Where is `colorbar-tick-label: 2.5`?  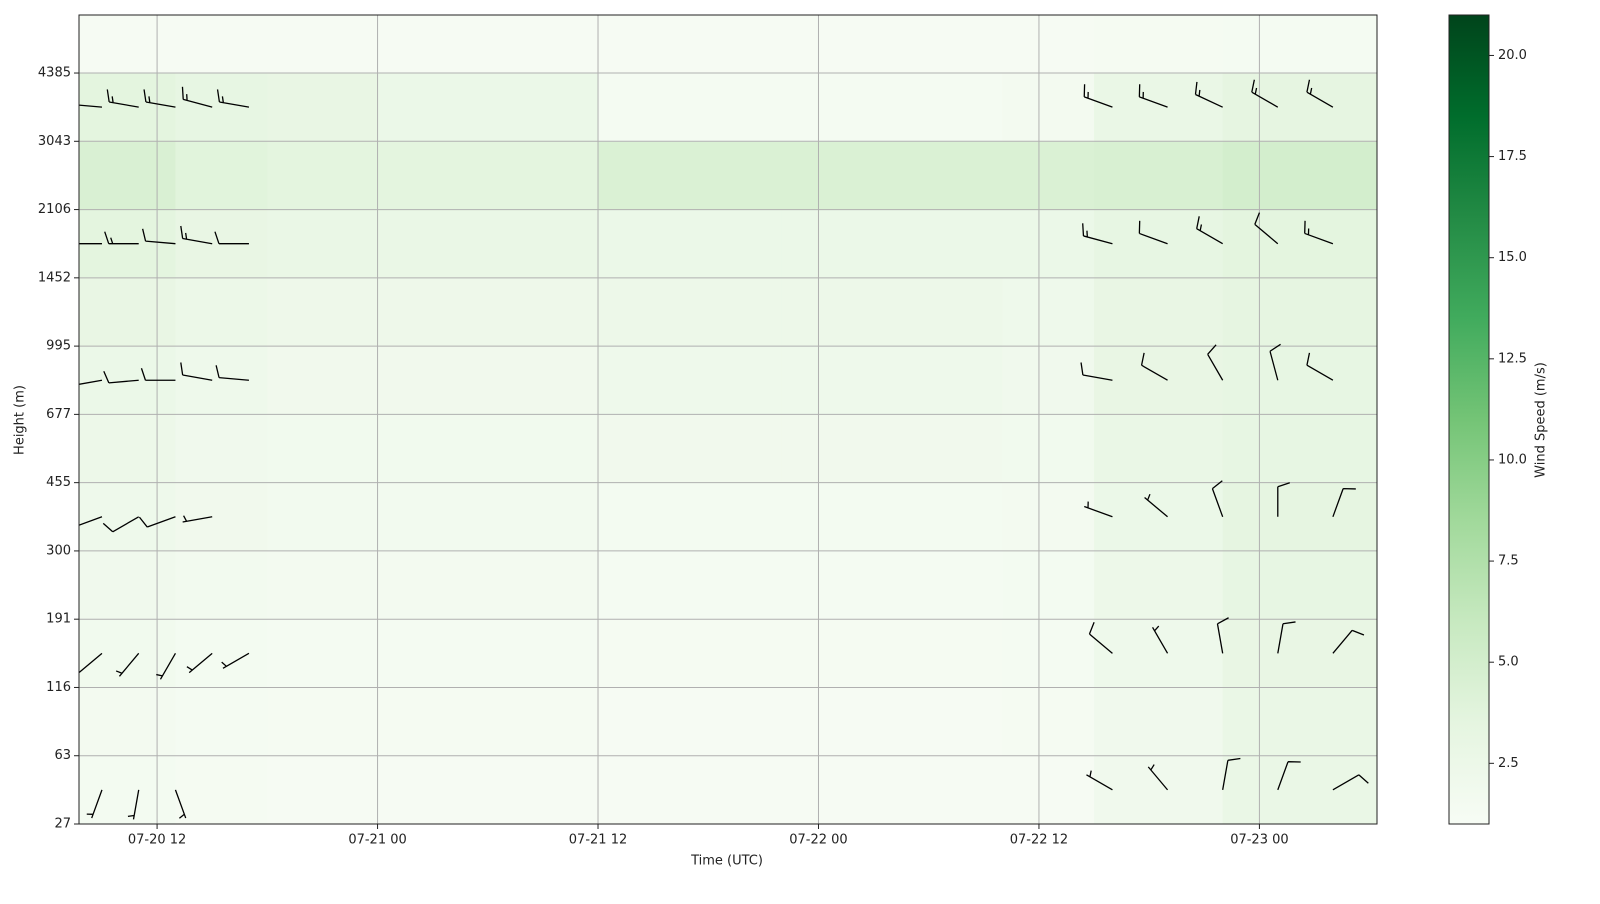
colorbar-tick-label: 2.5 is located at coordinates (1508, 763).